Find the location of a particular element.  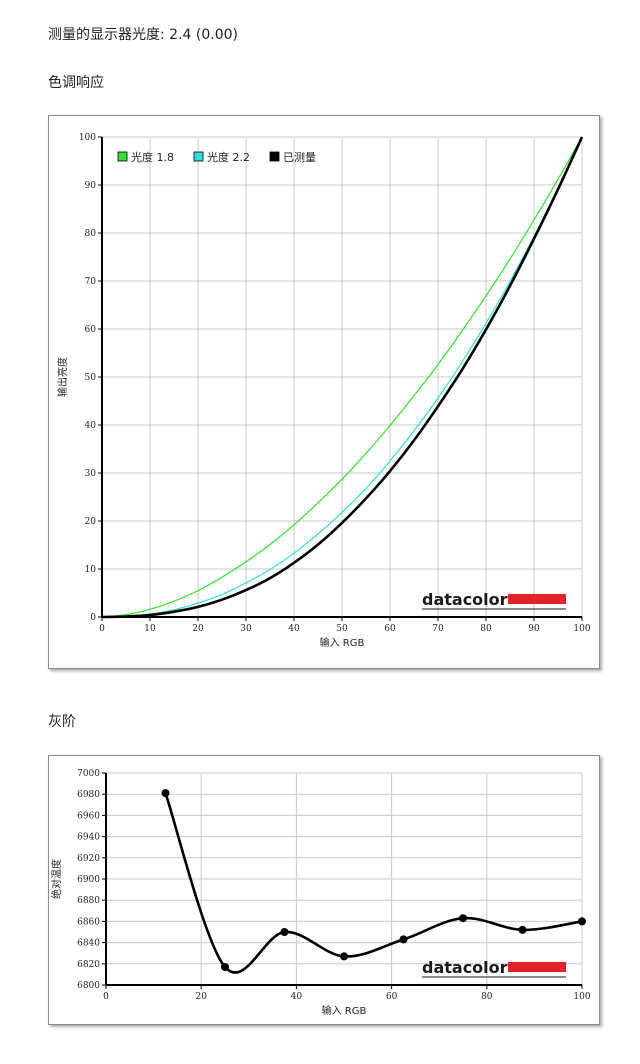

y-tick-label: 70 is located at coordinates (91, 282).